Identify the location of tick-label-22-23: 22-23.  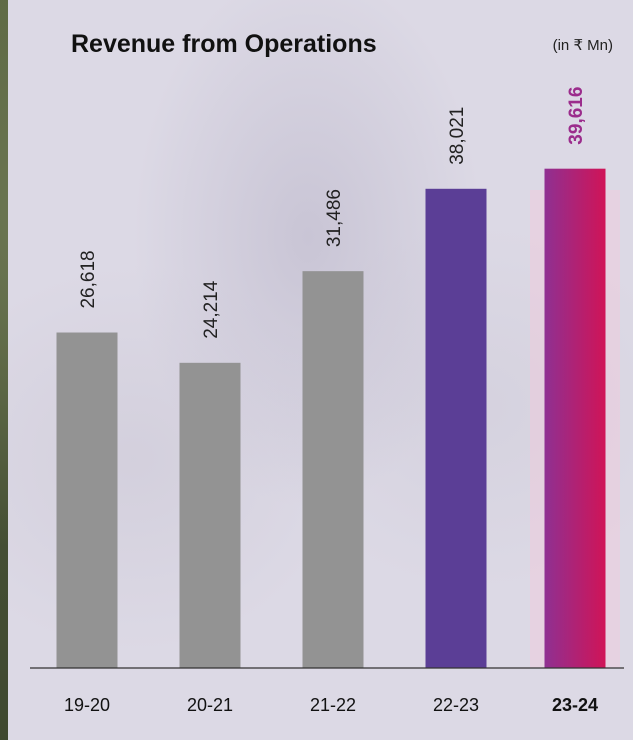
(456, 705).